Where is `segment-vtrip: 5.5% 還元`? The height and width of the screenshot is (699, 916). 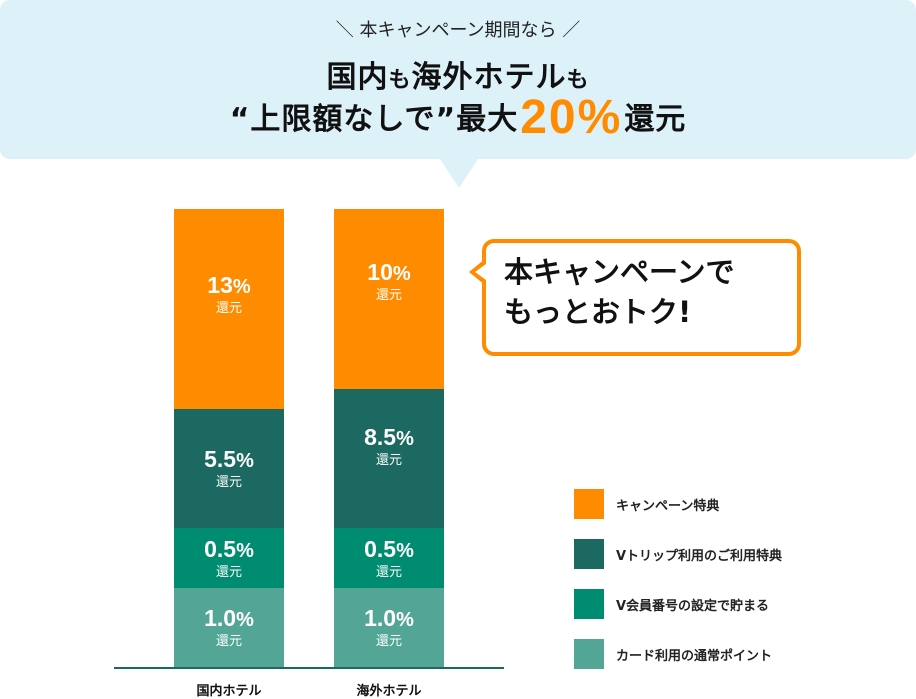
segment-vtrip: 5.5% 還元 is located at coordinates (229, 468).